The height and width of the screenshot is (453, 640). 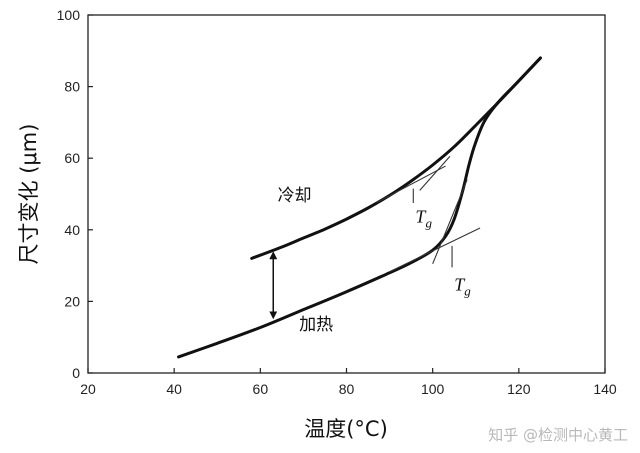 What do you see at coordinates (295, 196) in the screenshot?
I see `annotation-cooling: 冷却` at bounding box center [295, 196].